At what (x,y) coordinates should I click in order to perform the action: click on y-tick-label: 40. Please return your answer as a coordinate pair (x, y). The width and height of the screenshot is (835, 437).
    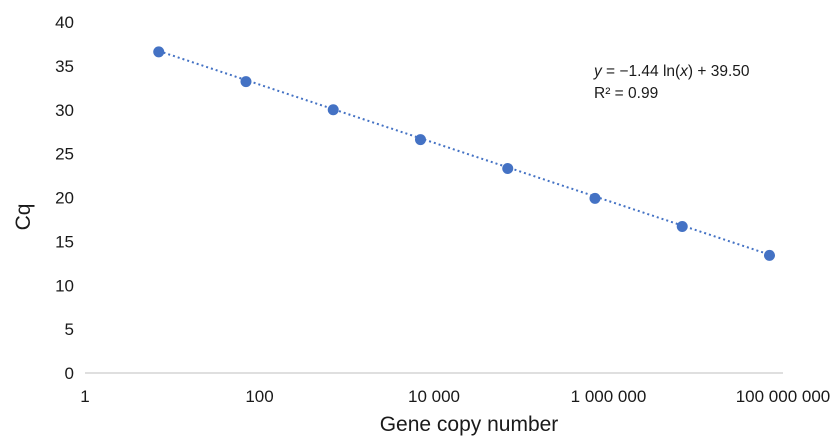
    Looking at the image, I should click on (64, 22).